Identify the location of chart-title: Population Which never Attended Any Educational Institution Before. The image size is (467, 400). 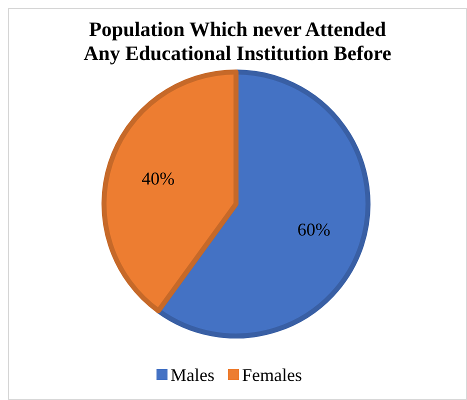
(238, 42).